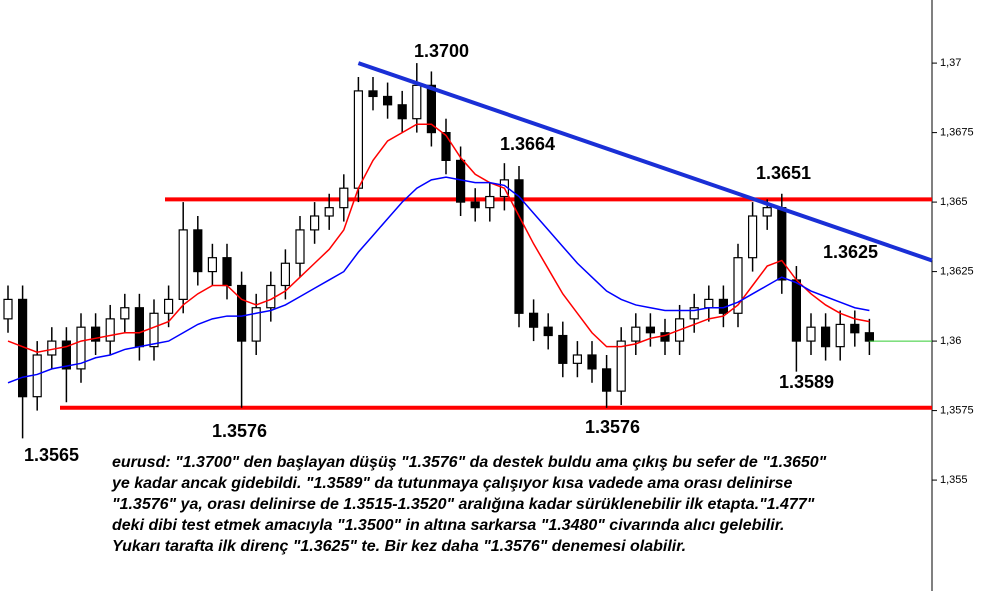 Image resolution: width=1000 pixels, height=591 pixels. I want to click on y-tick-label: 1,3625, so click(957, 271).